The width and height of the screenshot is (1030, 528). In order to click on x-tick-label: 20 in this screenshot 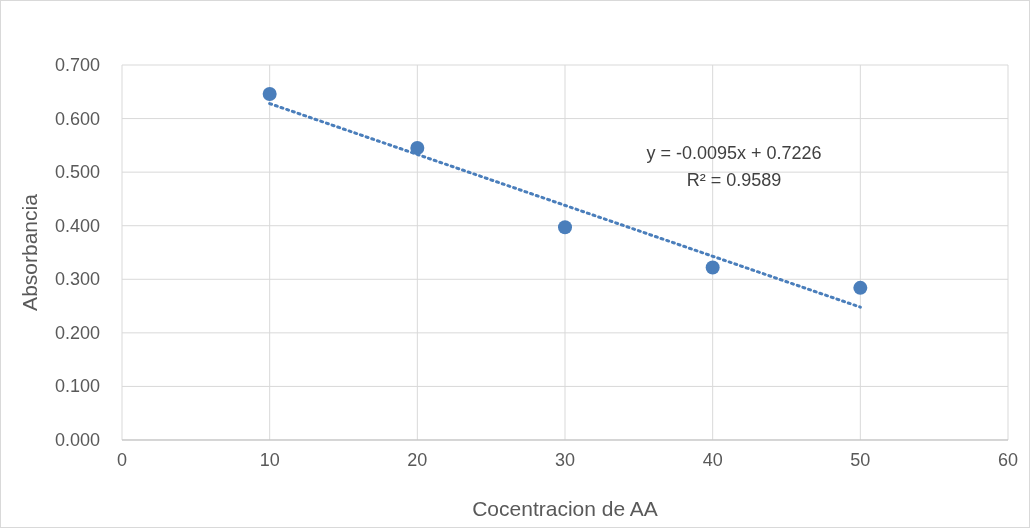, I will do `click(417, 460)`.